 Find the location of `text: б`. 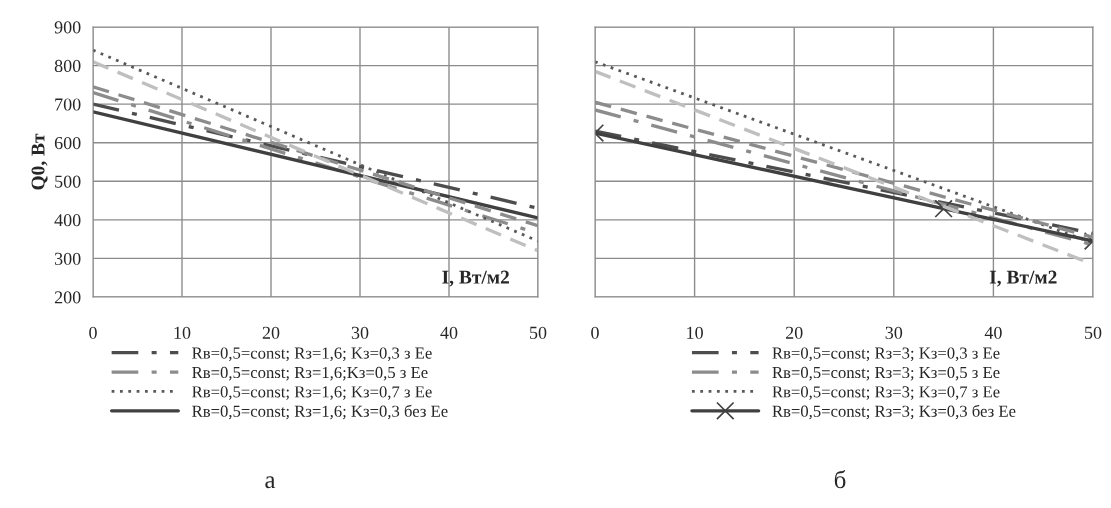

text: б is located at coordinates (840, 479).